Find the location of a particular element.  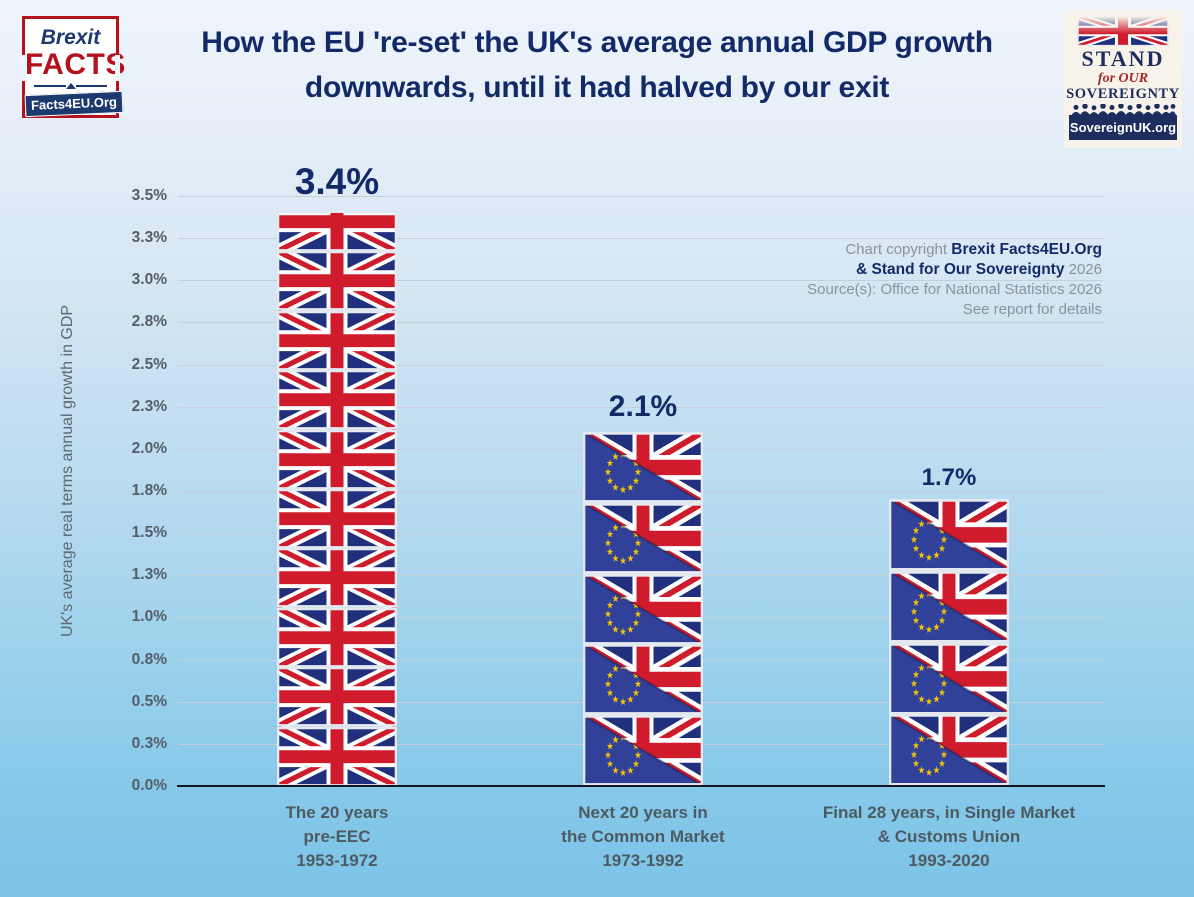

y-tick-label: 1.8% is located at coordinates (149, 490).